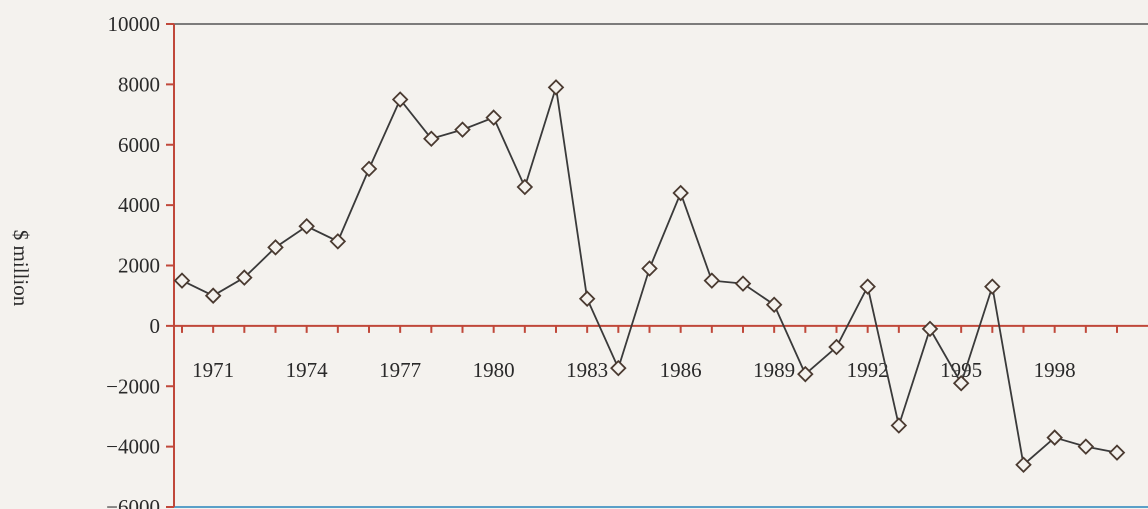  What do you see at coordinates (400, 370) in the screenshot?
I see `x-tick-label: 1977` at bounding box center [400, 370].